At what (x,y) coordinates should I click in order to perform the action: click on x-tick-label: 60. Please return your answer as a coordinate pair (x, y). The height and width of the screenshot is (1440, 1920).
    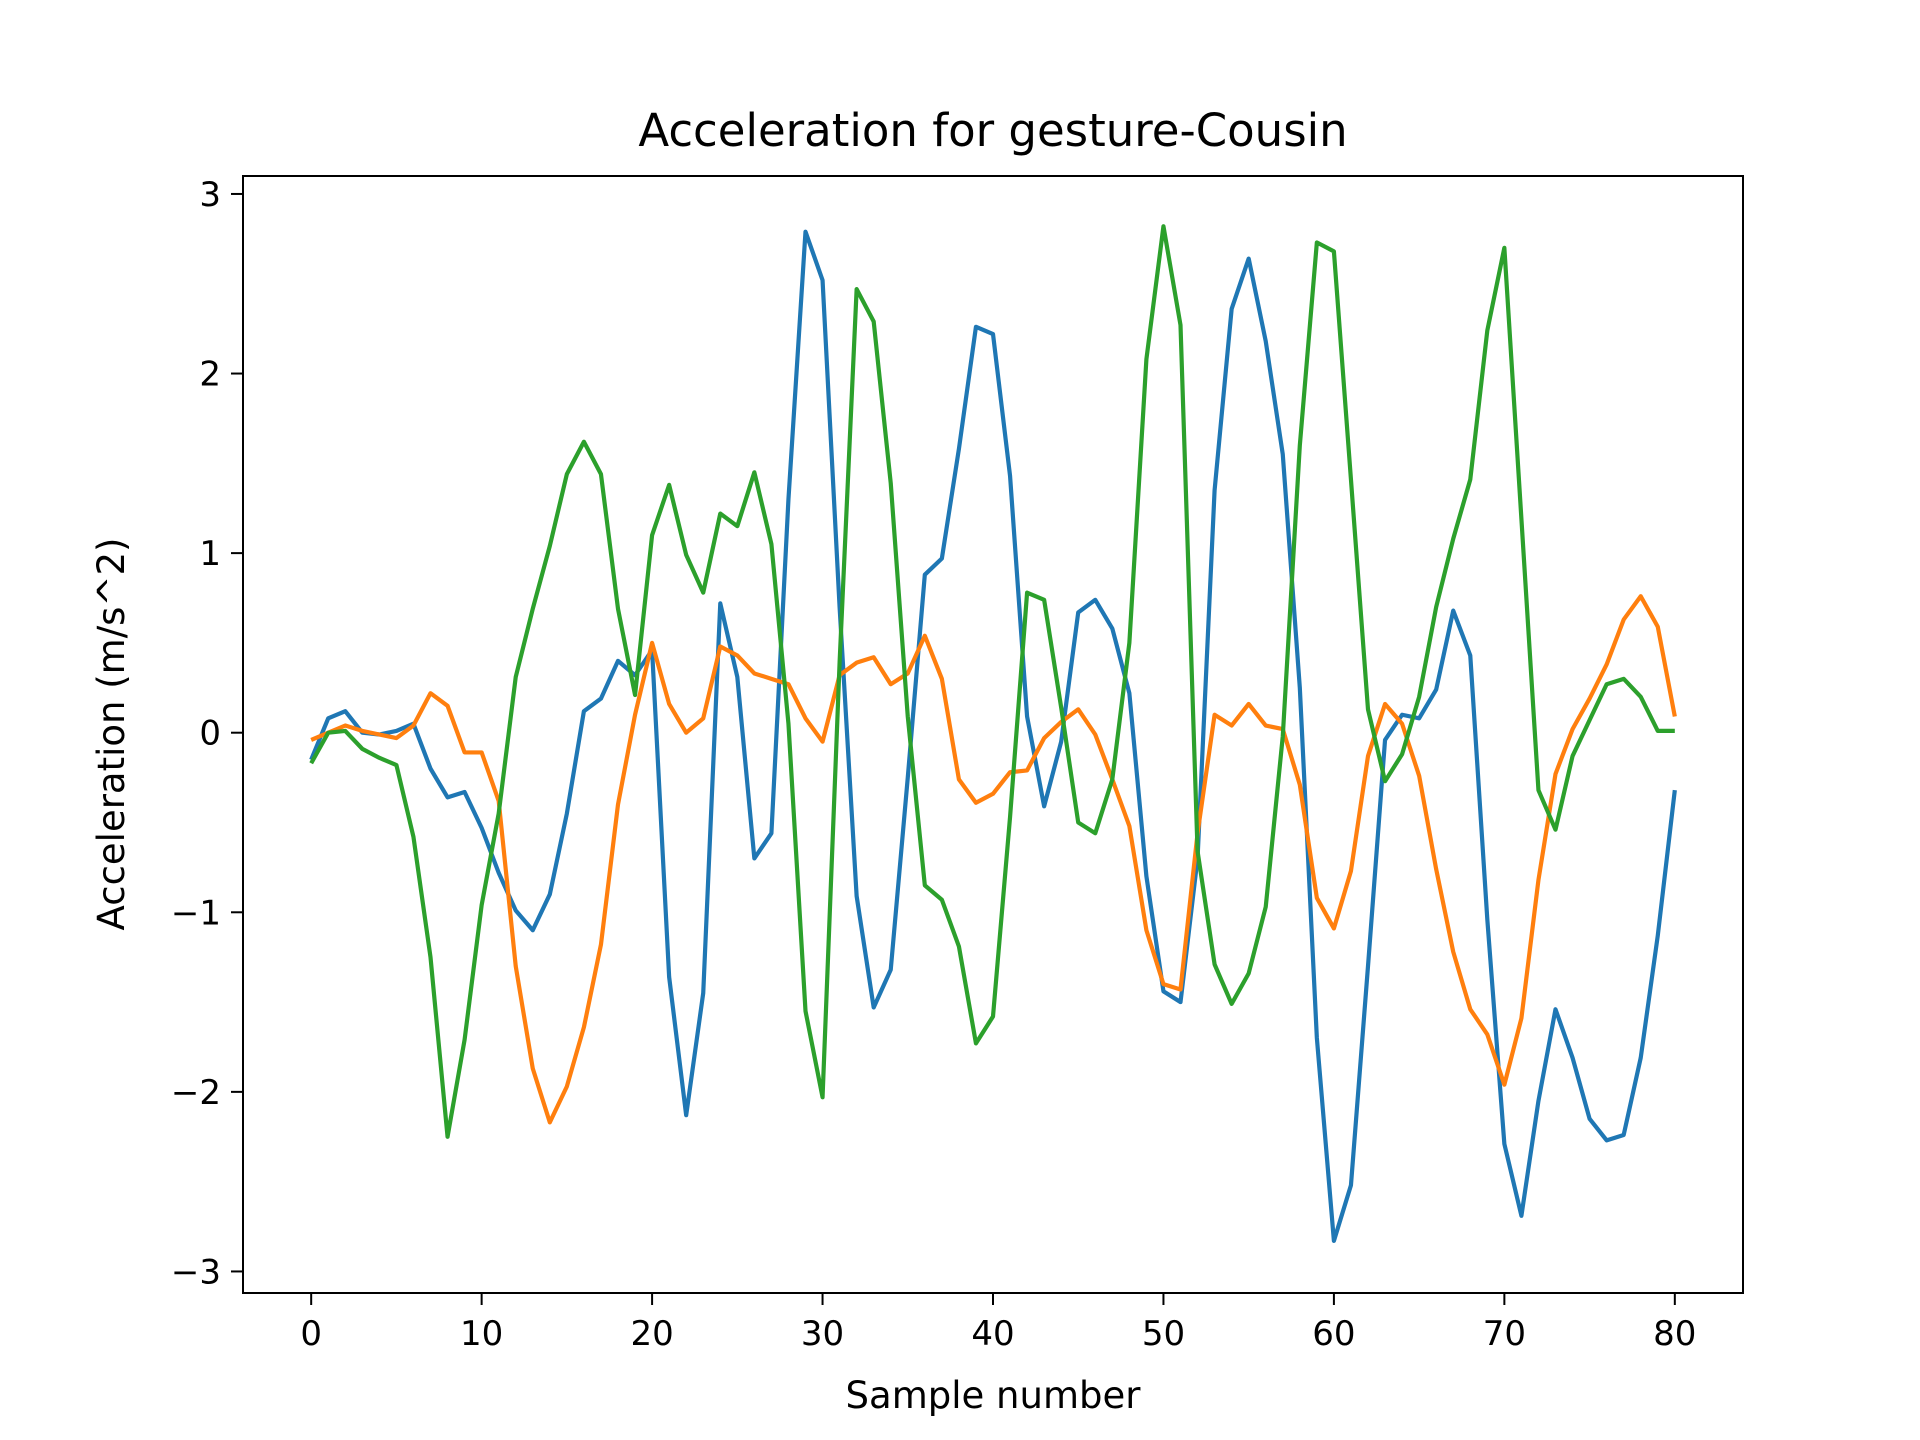
    Looking at the image, I should click on (1333, 1334).